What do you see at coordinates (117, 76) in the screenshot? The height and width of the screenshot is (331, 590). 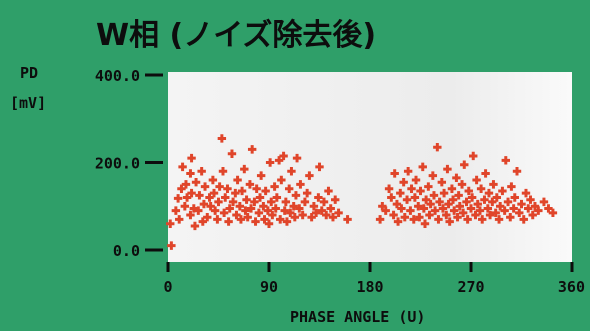 I see `y-tick-label: 400.0` at bounding box center [117, 76].